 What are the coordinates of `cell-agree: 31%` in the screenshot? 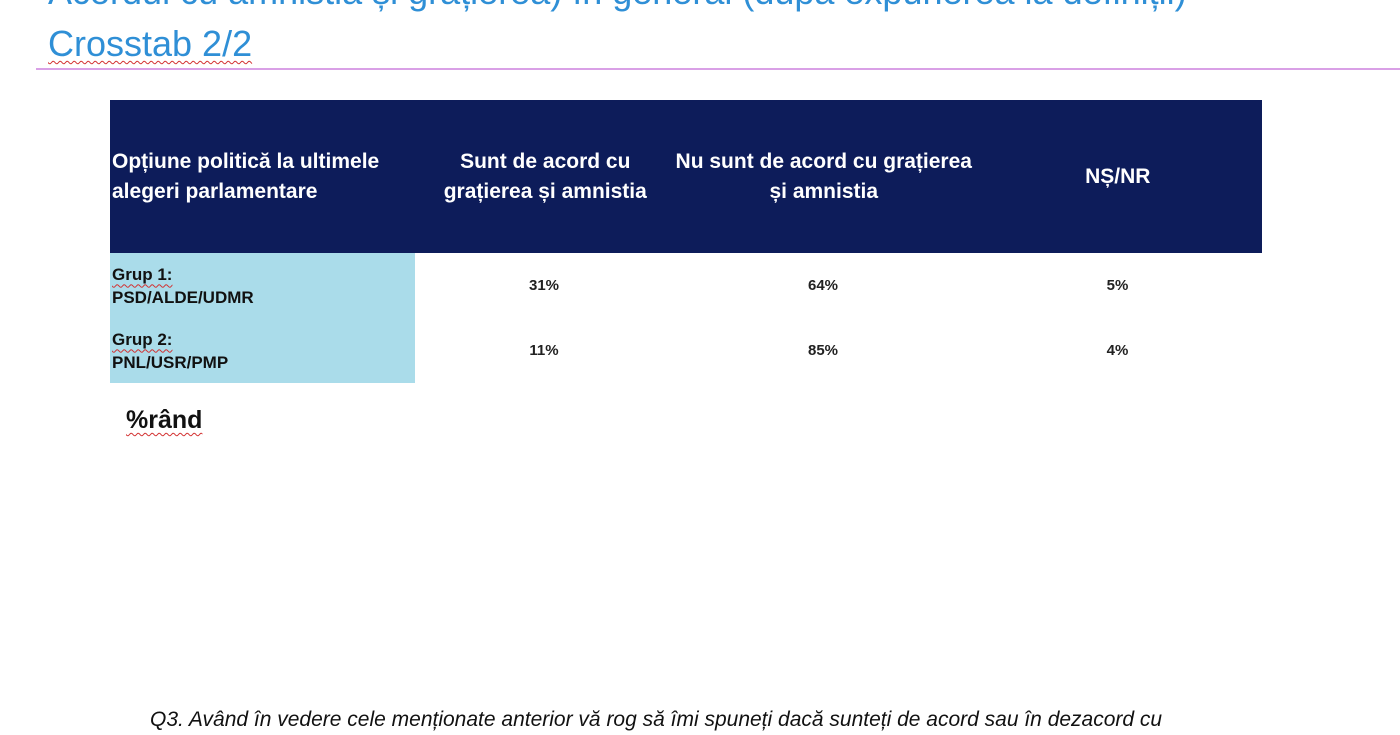 It's located at (544, 285).